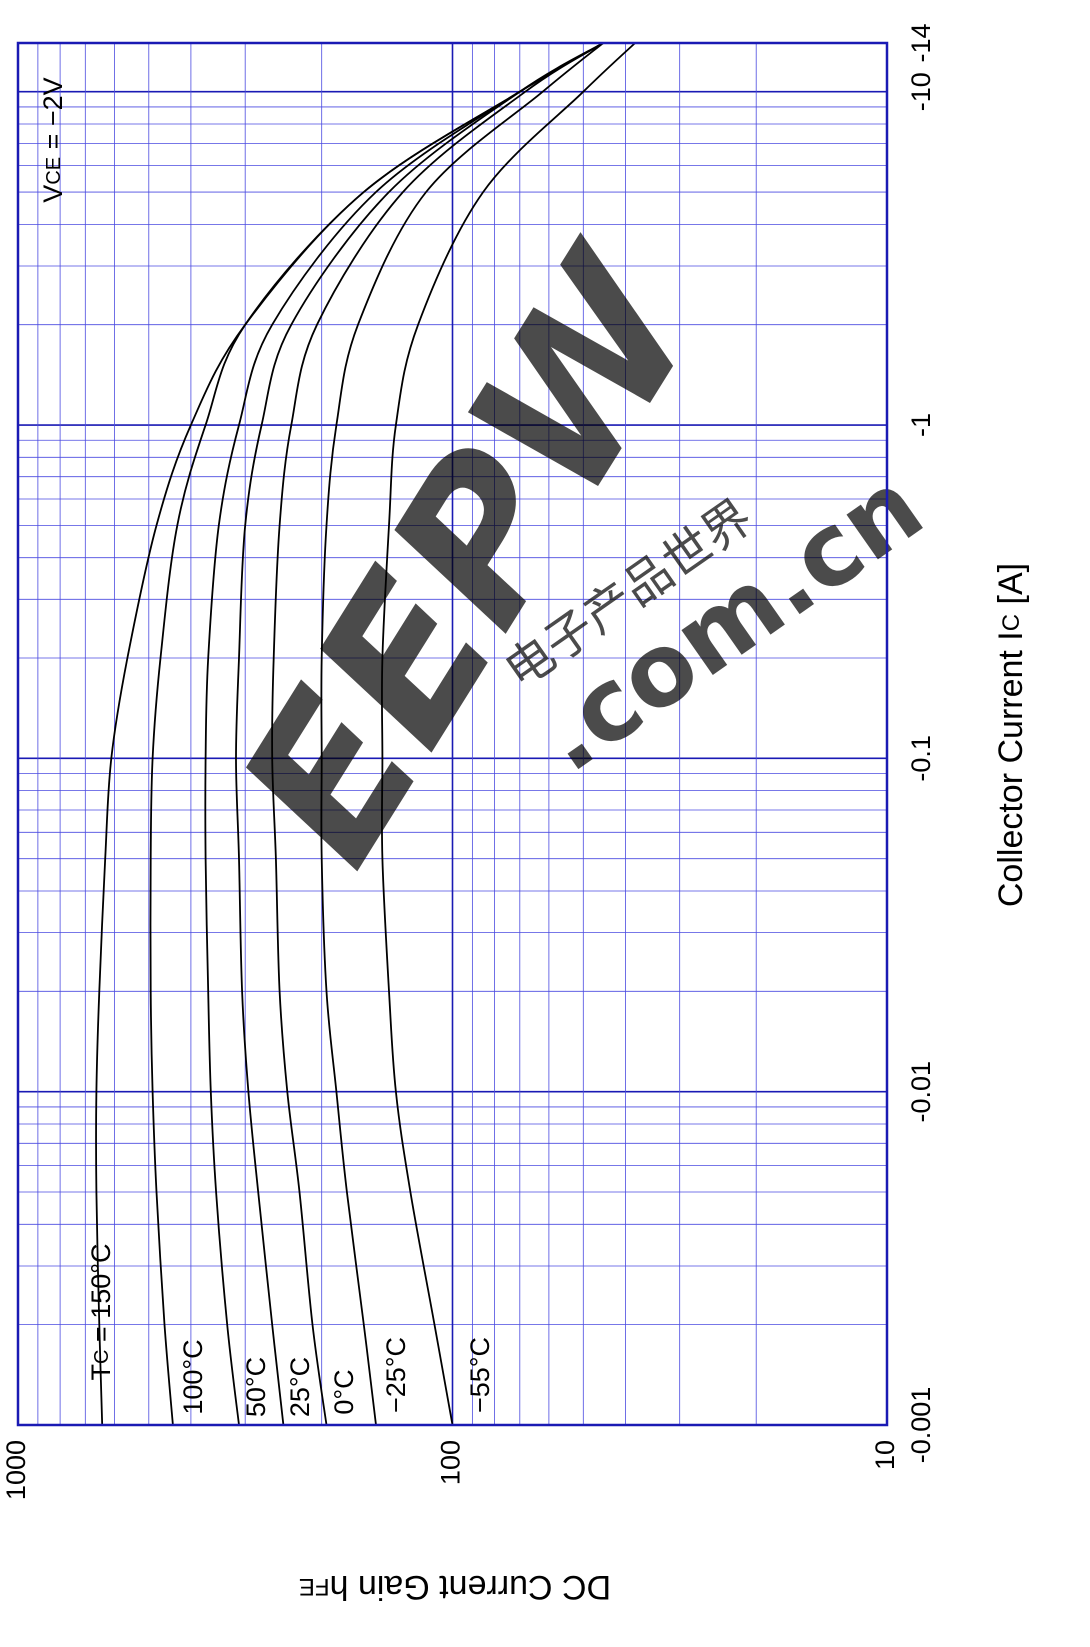  I want to click on x-tick-label: -0.001, so click(921, 1425).